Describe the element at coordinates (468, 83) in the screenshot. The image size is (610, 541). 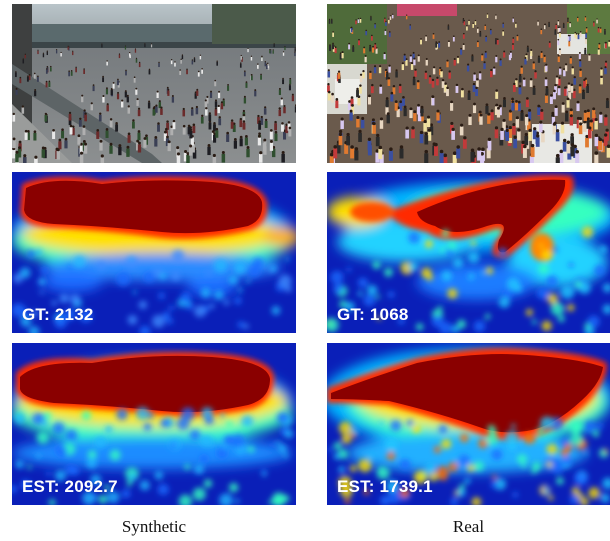
I see `real-crowd-photo` at that location.